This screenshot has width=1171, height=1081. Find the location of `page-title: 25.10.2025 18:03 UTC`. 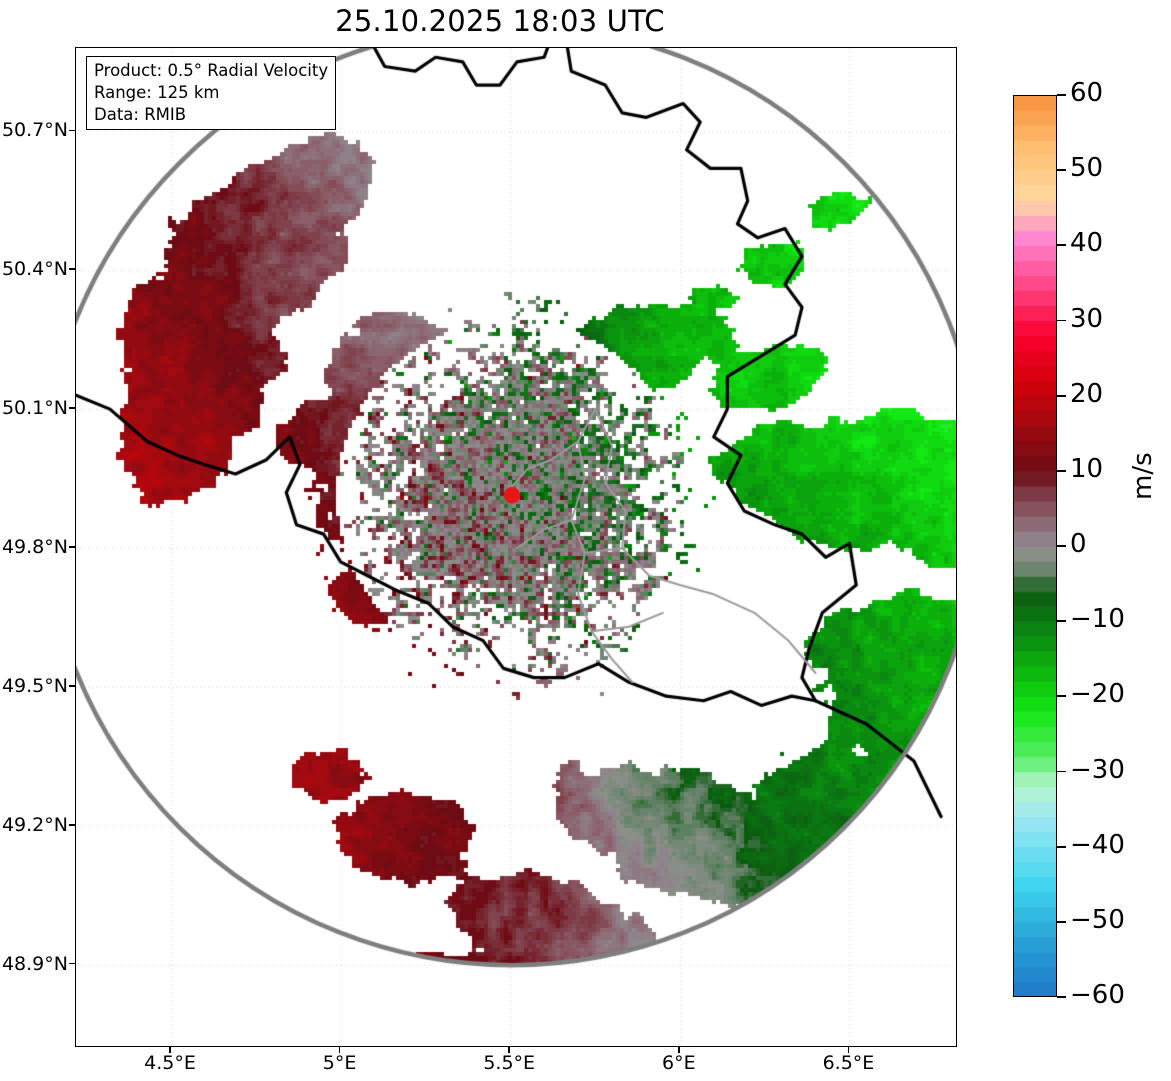

page-title: 25.10.2025 18:03 UTC is located at coordinates (500, 21).